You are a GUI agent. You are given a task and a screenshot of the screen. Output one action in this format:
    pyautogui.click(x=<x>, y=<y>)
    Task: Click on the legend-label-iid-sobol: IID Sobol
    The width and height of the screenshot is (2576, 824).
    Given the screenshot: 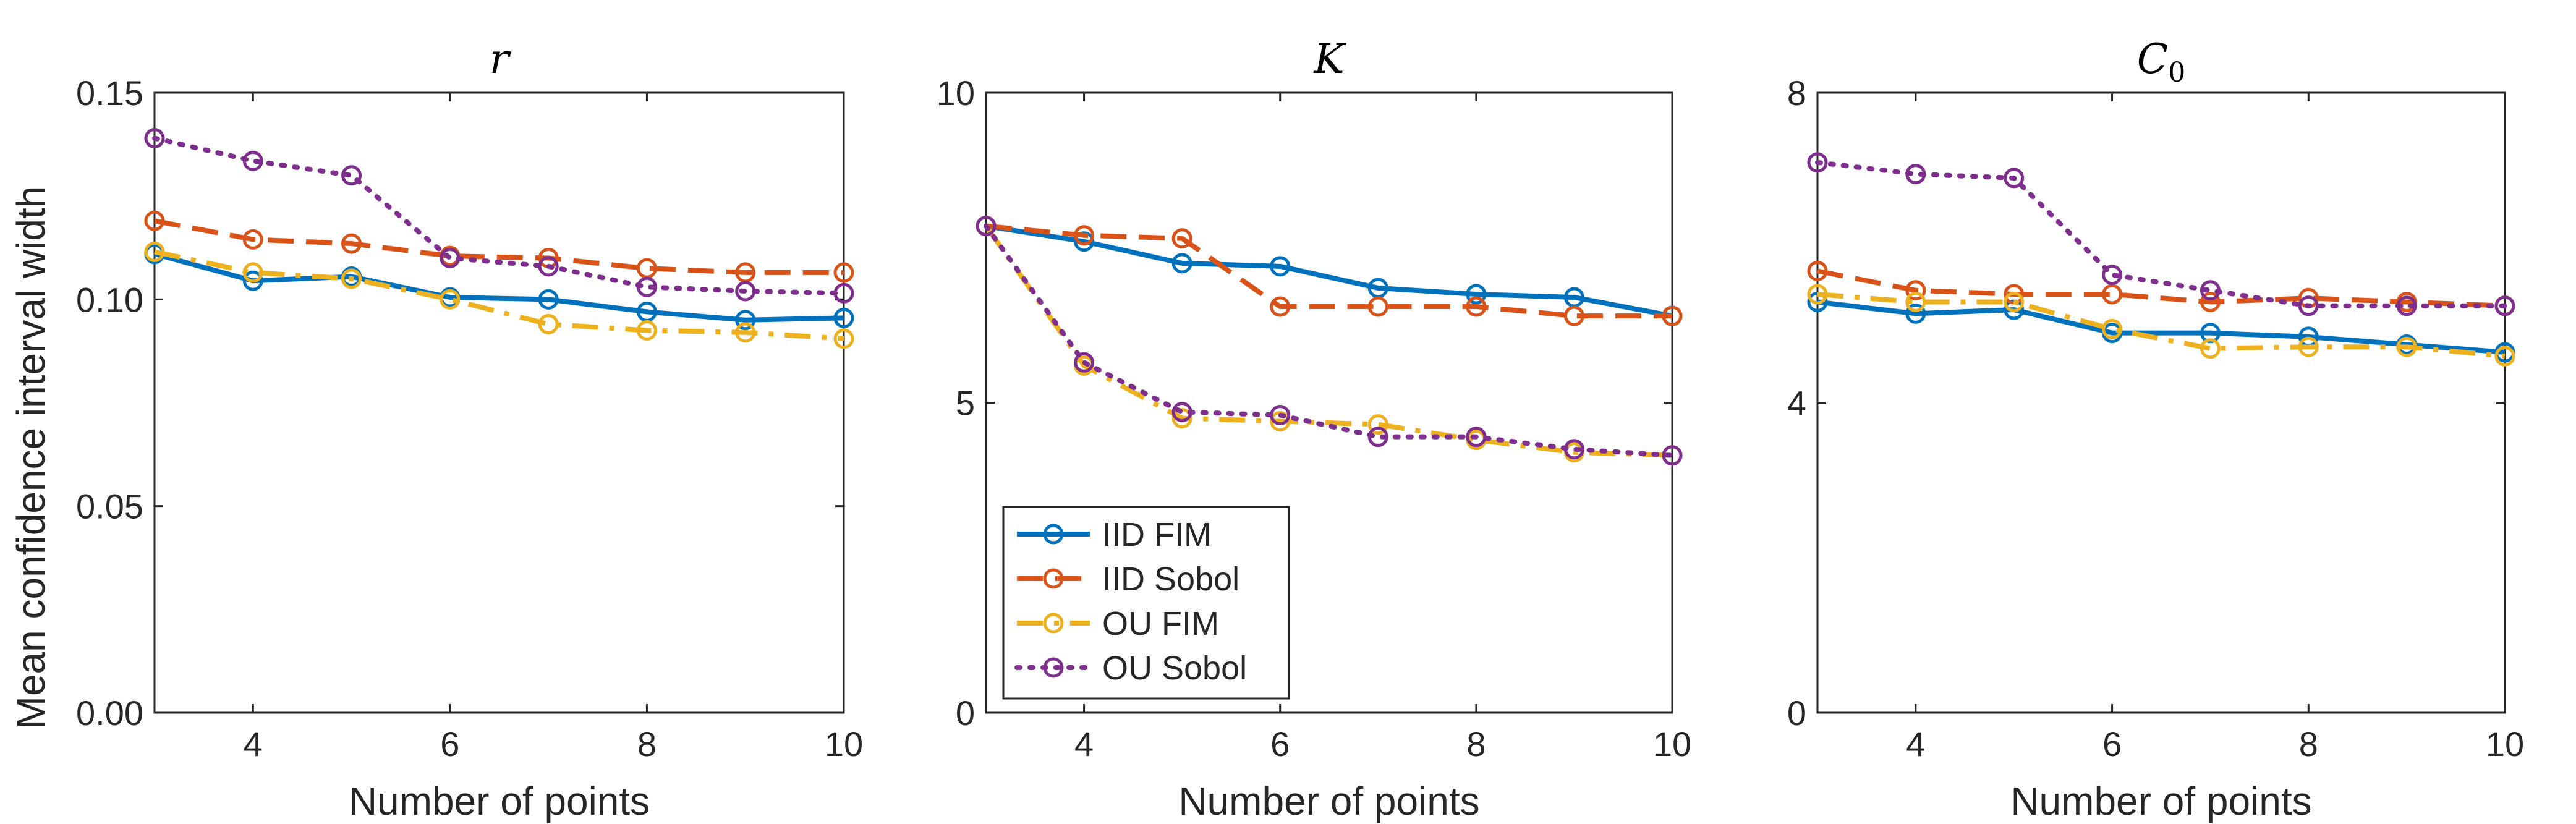 What is the action you would take?
    pyautogui.click(x=1170, y=579)
    